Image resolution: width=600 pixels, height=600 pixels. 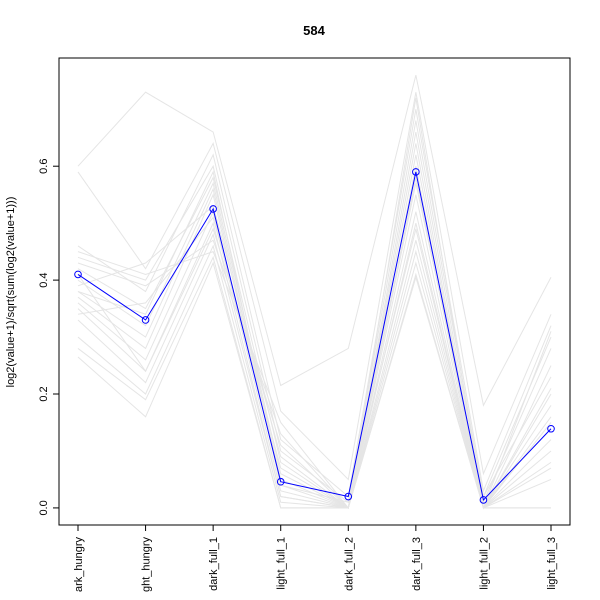 What do you see at coordinates (44, 393) in the screenshot?
I see `y-tick-label: 0.2` at bounding box center [44, 393].